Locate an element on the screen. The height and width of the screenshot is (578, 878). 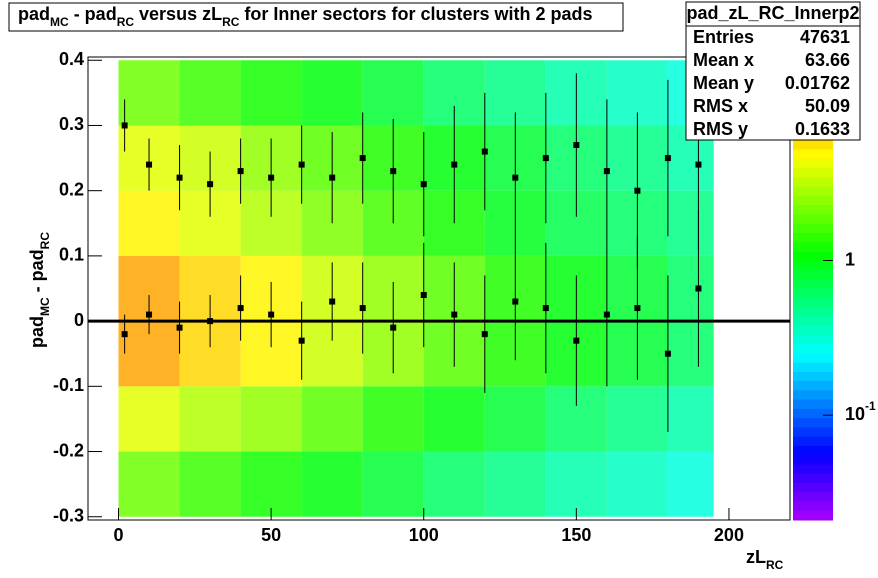
y-tick-label: 0 is located at coordinates (79, 320).